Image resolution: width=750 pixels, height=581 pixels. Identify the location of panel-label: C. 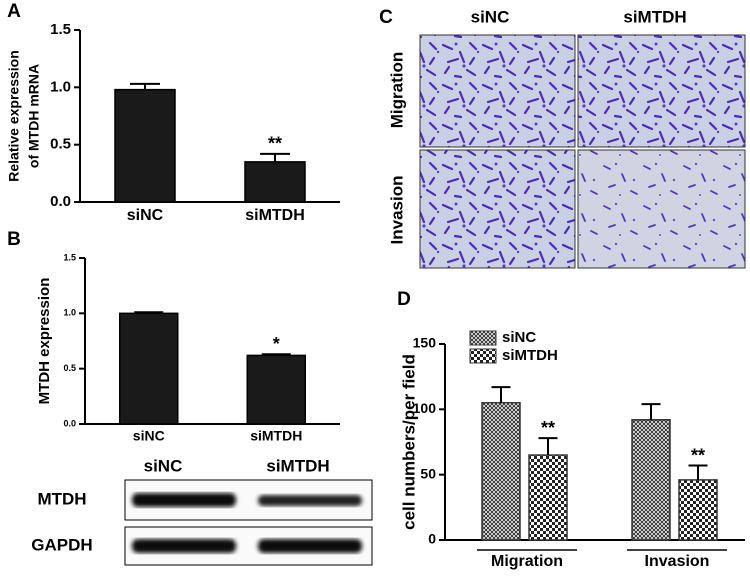
(386, 17).